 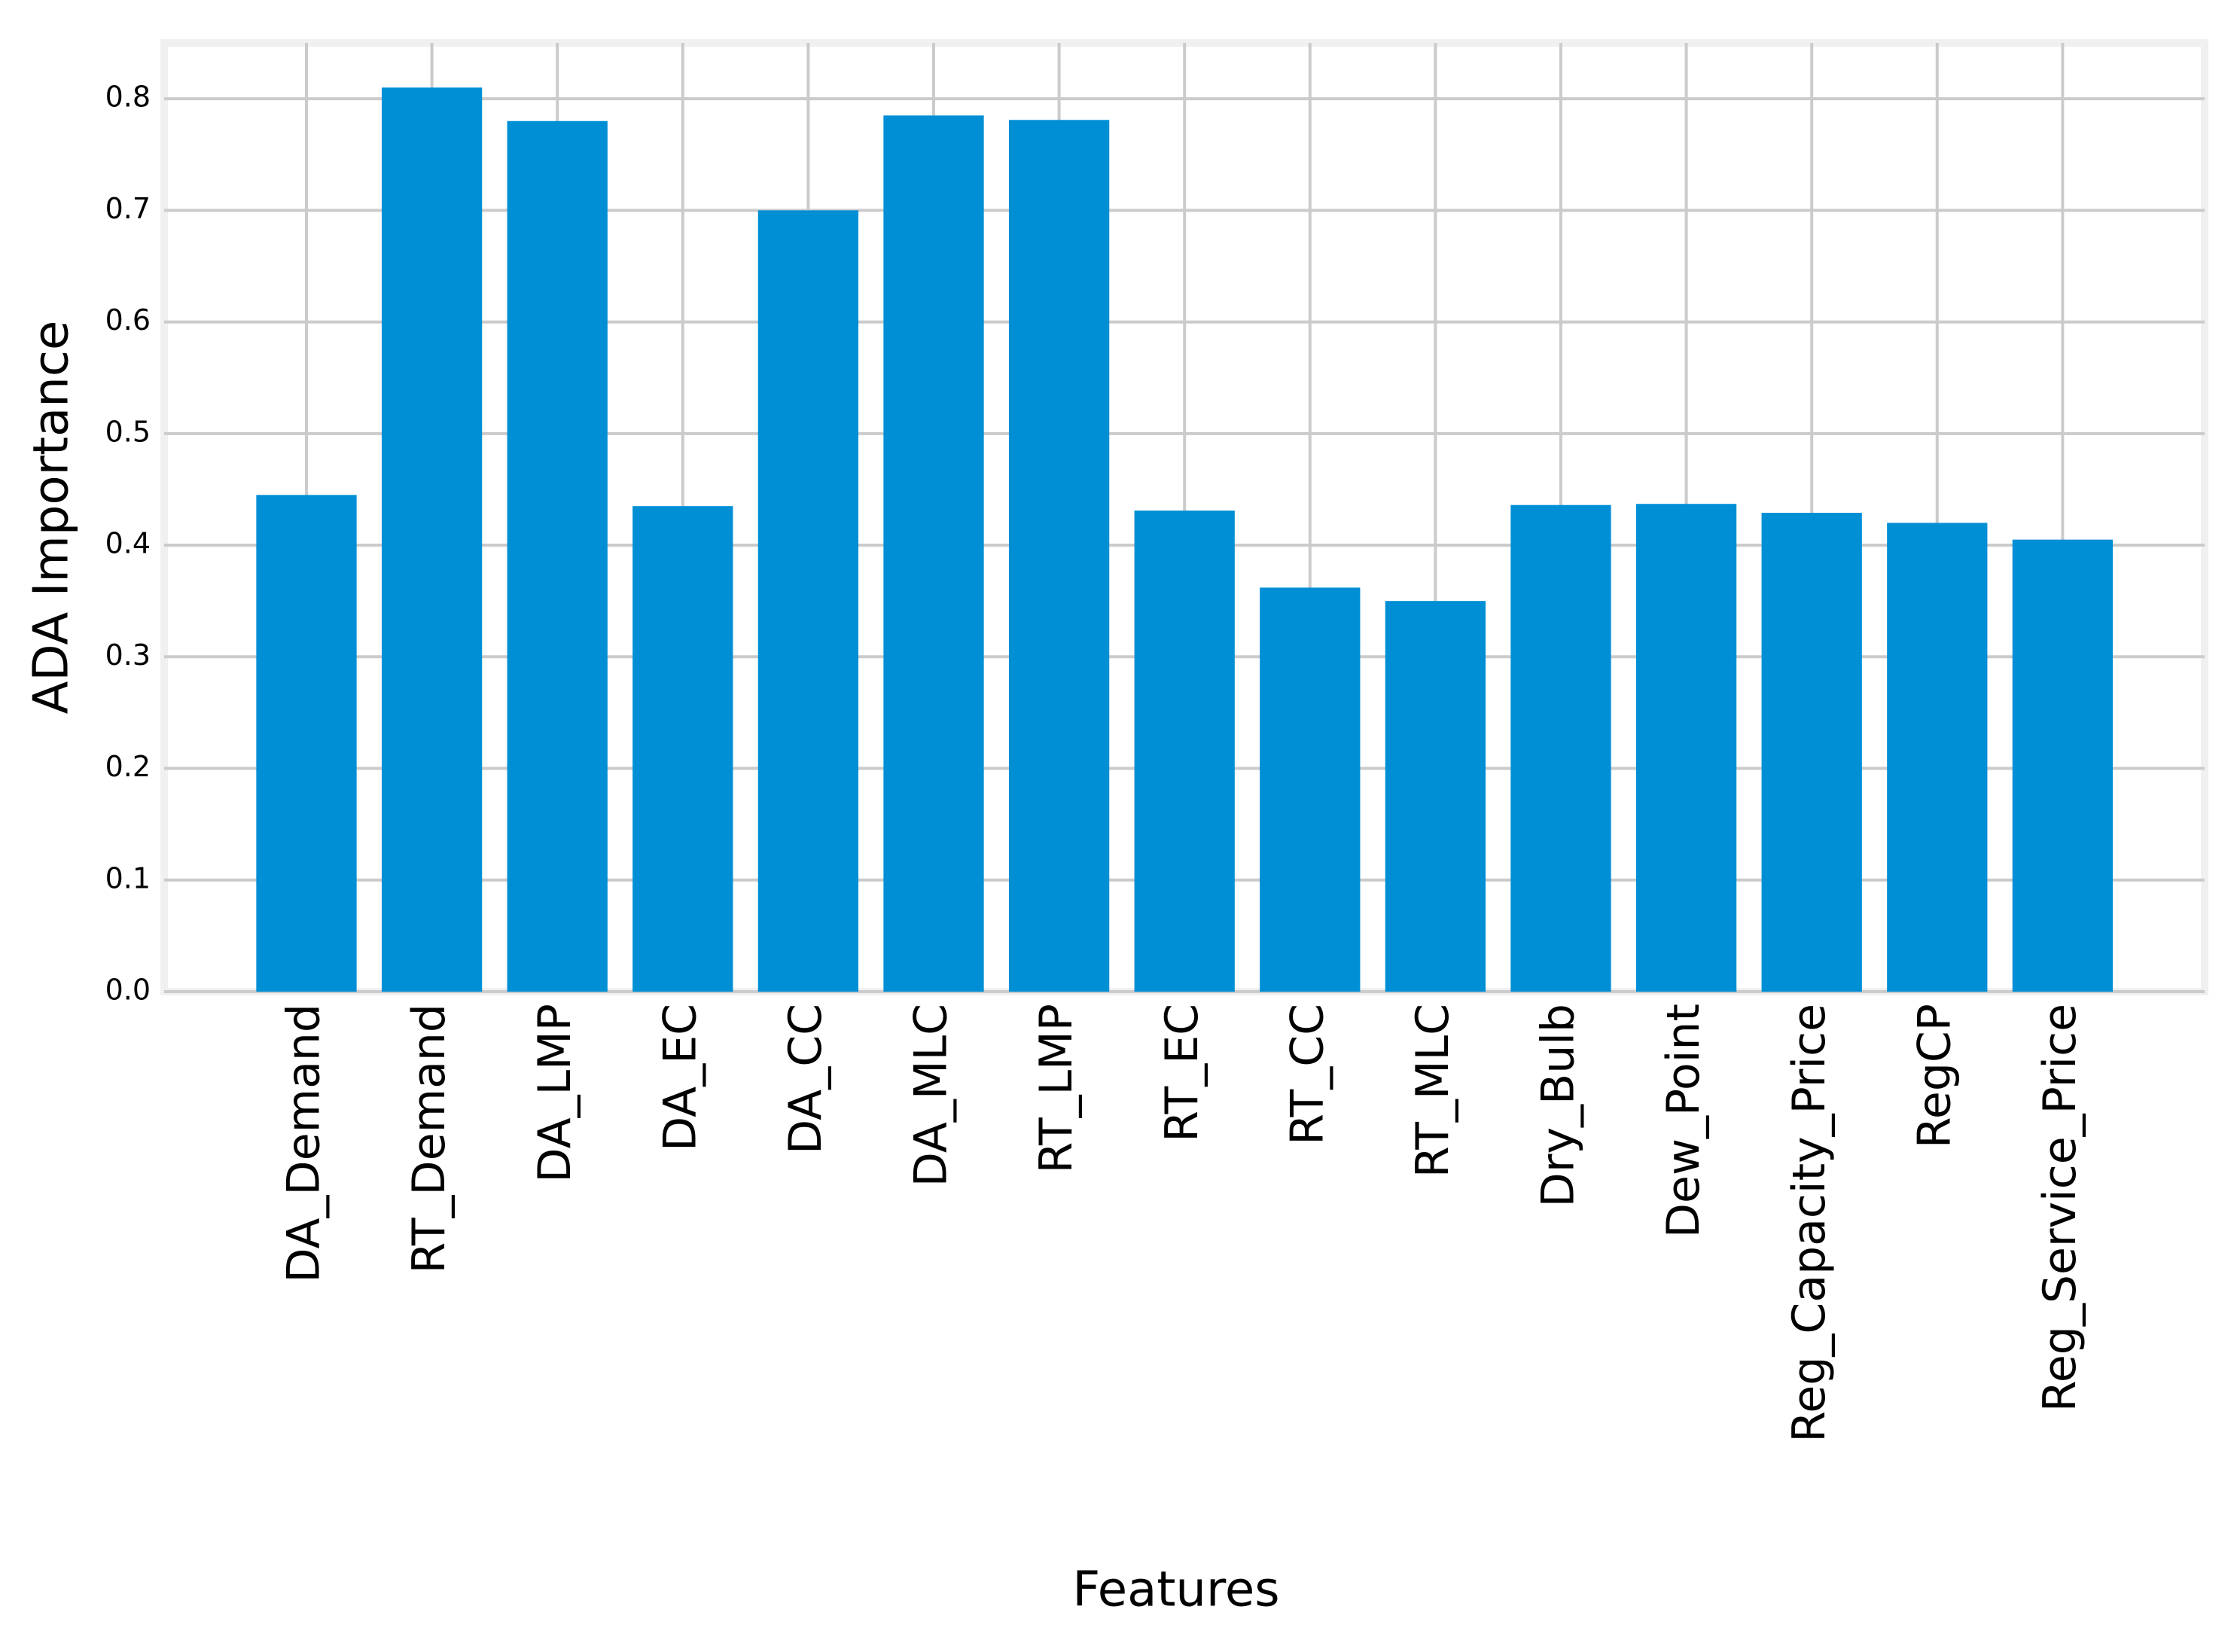 I want to click on y-tick-label: 0.2, so click(x=128, y=766).